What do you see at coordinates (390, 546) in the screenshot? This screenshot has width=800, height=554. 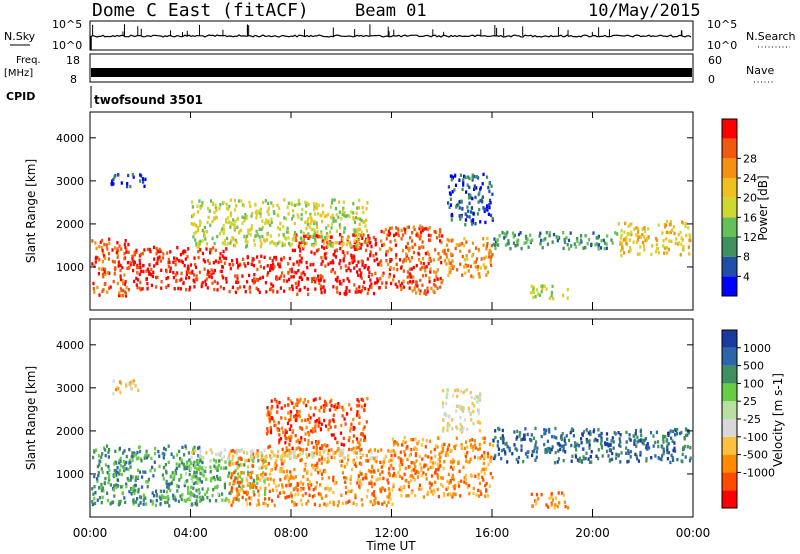 I see `x-axis-label: Time UT` at bounding box center [390, 546].